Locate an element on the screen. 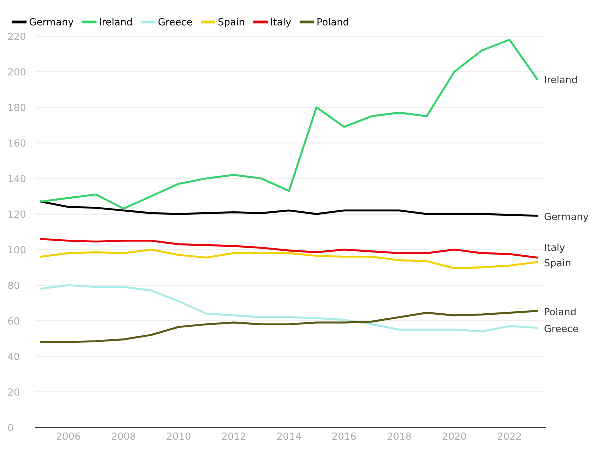  text: Ireland is located at coordinates (561, 80).